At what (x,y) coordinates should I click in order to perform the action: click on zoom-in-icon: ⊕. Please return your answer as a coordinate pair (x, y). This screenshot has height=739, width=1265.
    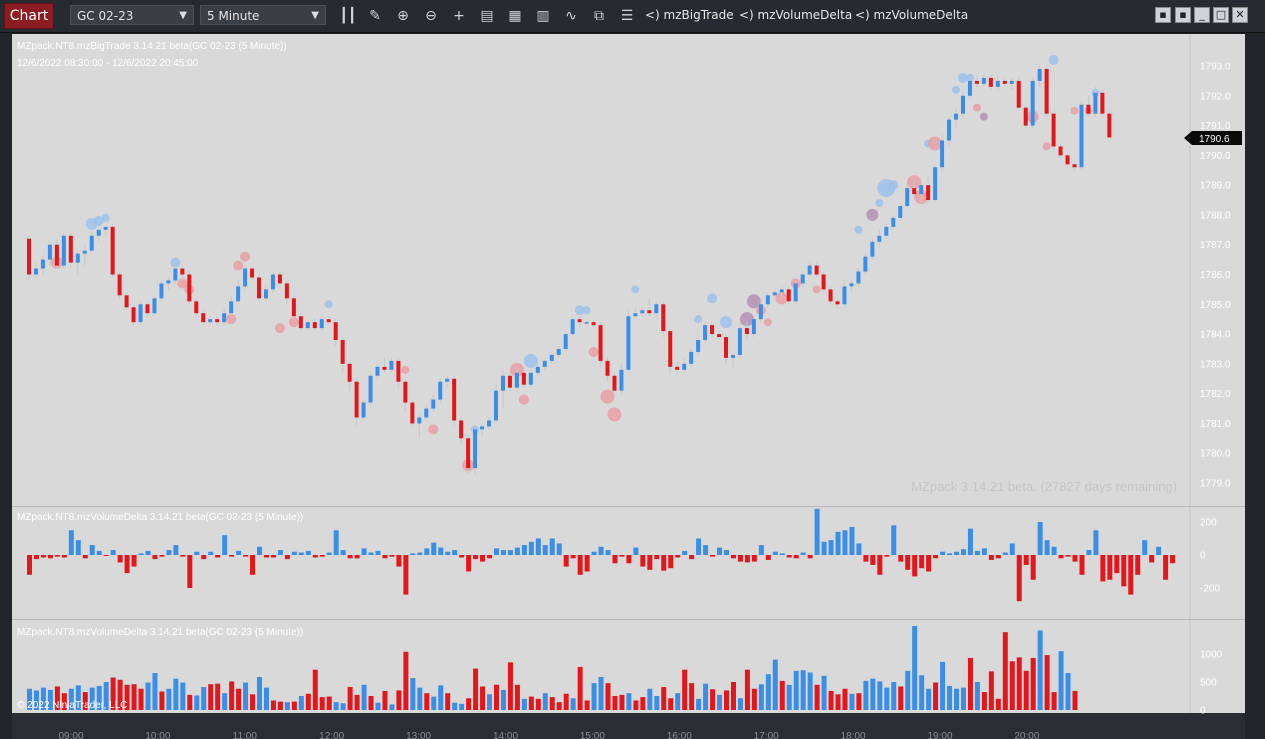
    Looking at the image, I should click on (403, 16).